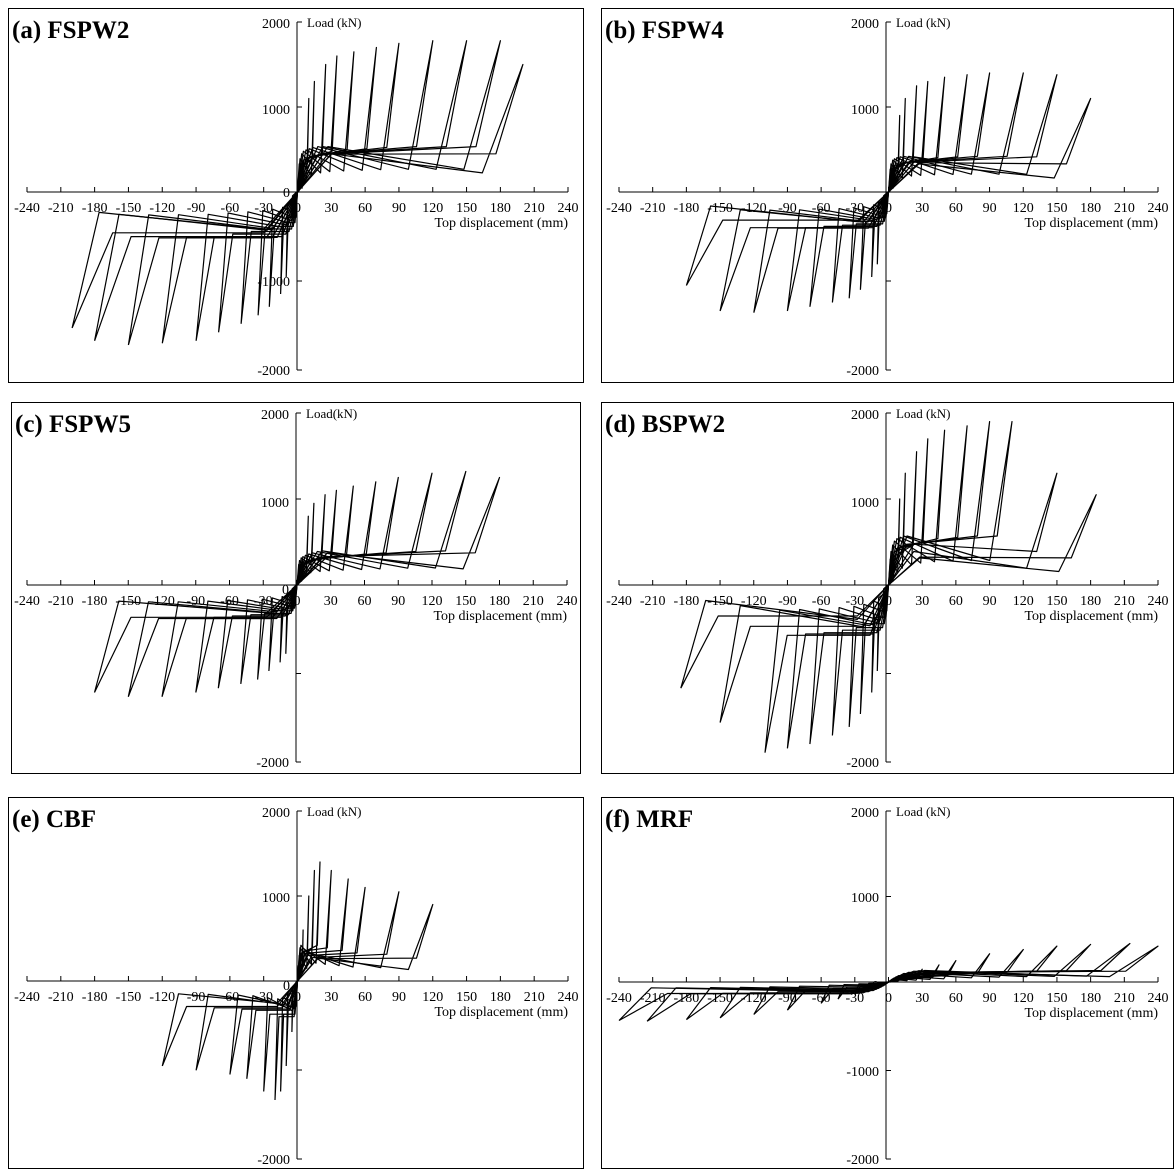 The image size is (1174, 1169). Describe the element at coordinates (73, 424) in the screenshot. I see `chart-title: (c) FSPW5` at that location.